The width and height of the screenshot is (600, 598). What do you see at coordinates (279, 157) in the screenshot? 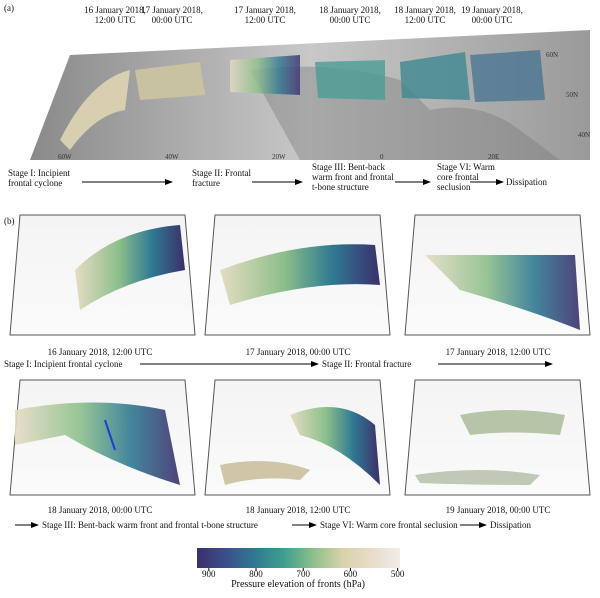
I see `lon-label: 20W` at bounding box center [279, 157].